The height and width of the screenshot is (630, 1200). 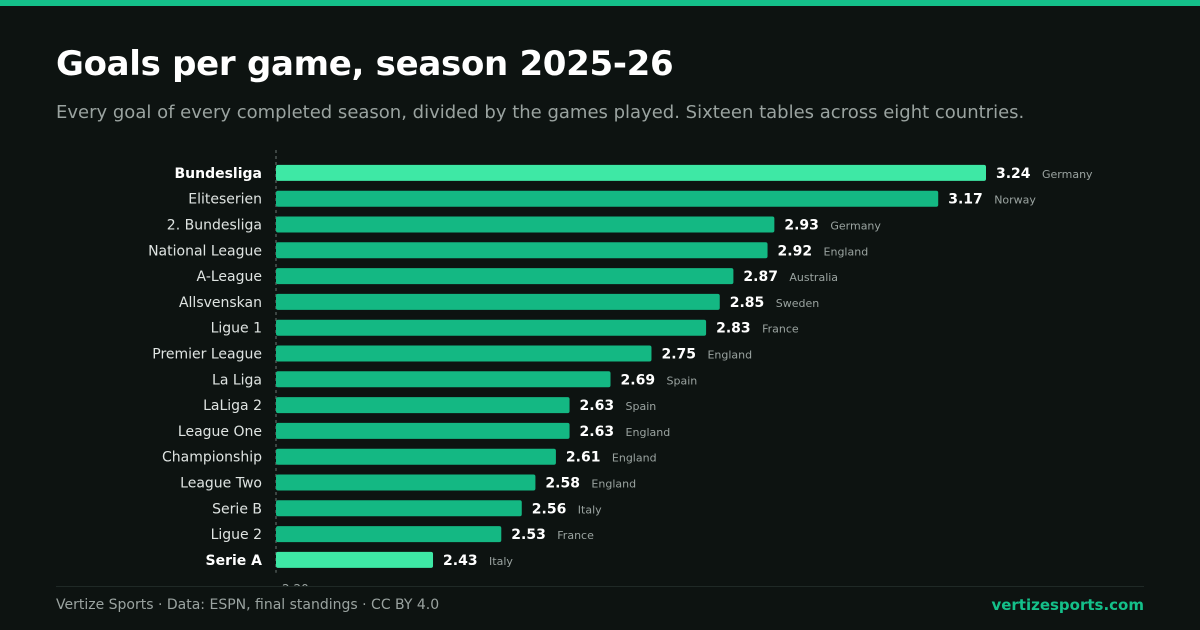 I want to click on bar-row: Ligue 2 2.53 France, so click(x=402, y=534).